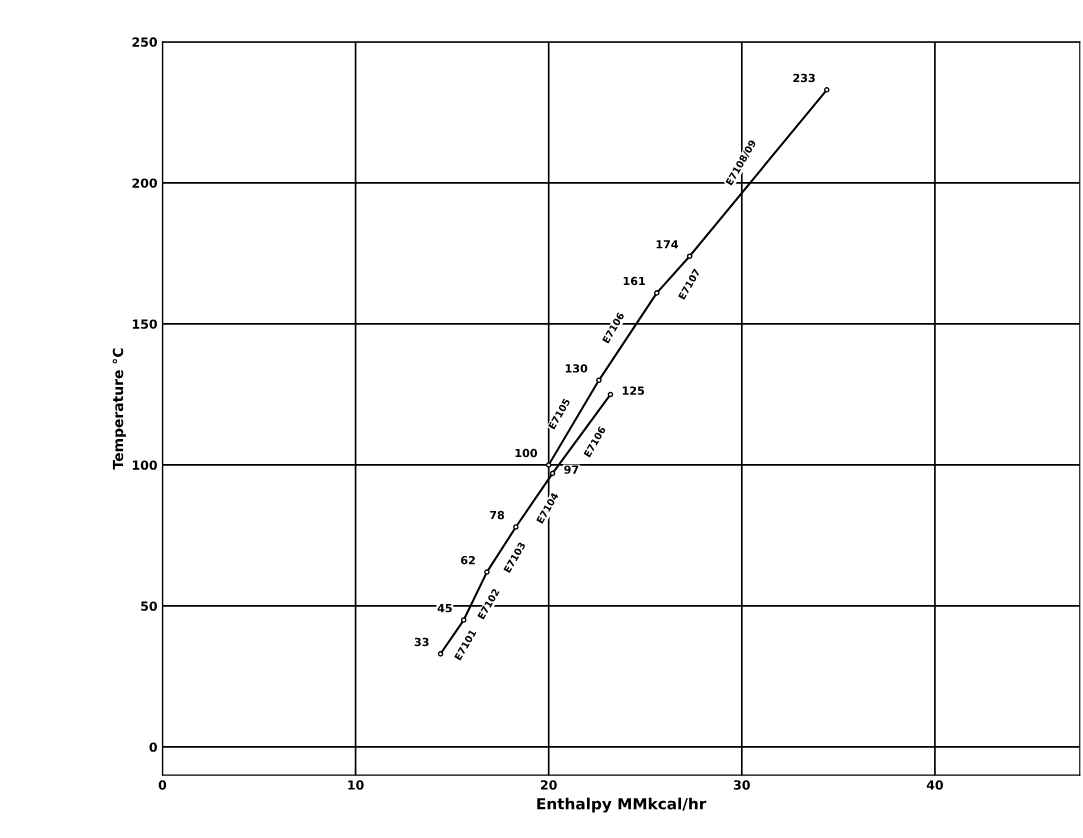 The height and width of the screenshot is (838, 1083). Describe the element at coordinates (548, 785) in the screenshot. I see `x-tick-label: 20` at that location.